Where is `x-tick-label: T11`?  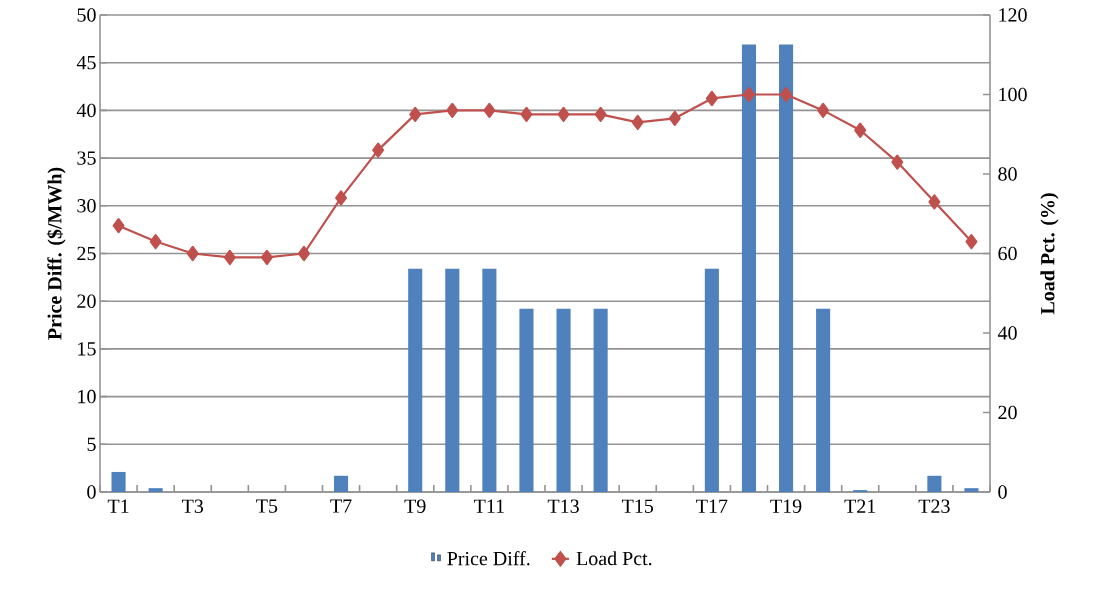
x-tick-label: T11 is located at coordinates (489, 506).